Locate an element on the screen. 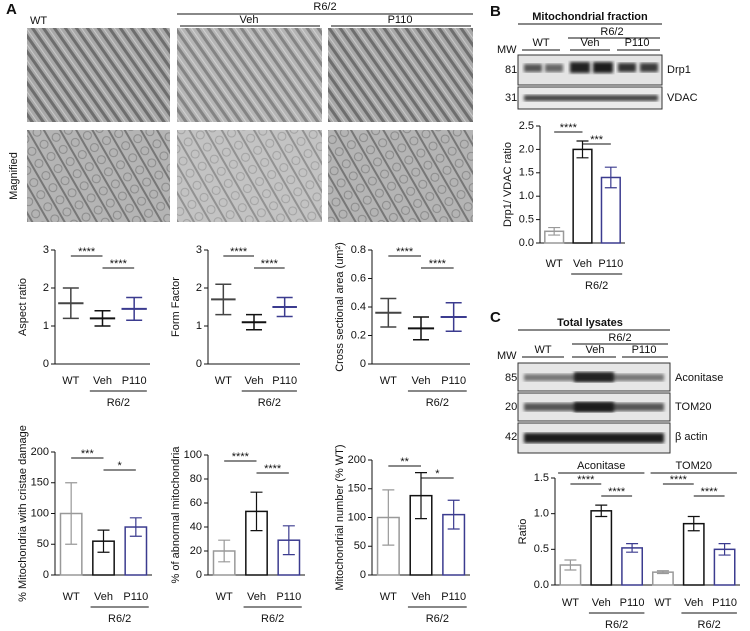  y-tick-label: 0 is located at coordinates (363, 364).